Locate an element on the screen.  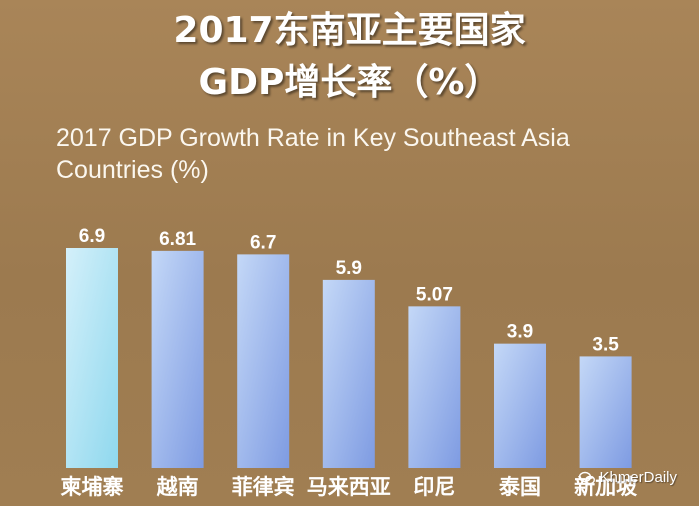
category-label-1: 柬埔寨 is located at coordinates (92, 487).